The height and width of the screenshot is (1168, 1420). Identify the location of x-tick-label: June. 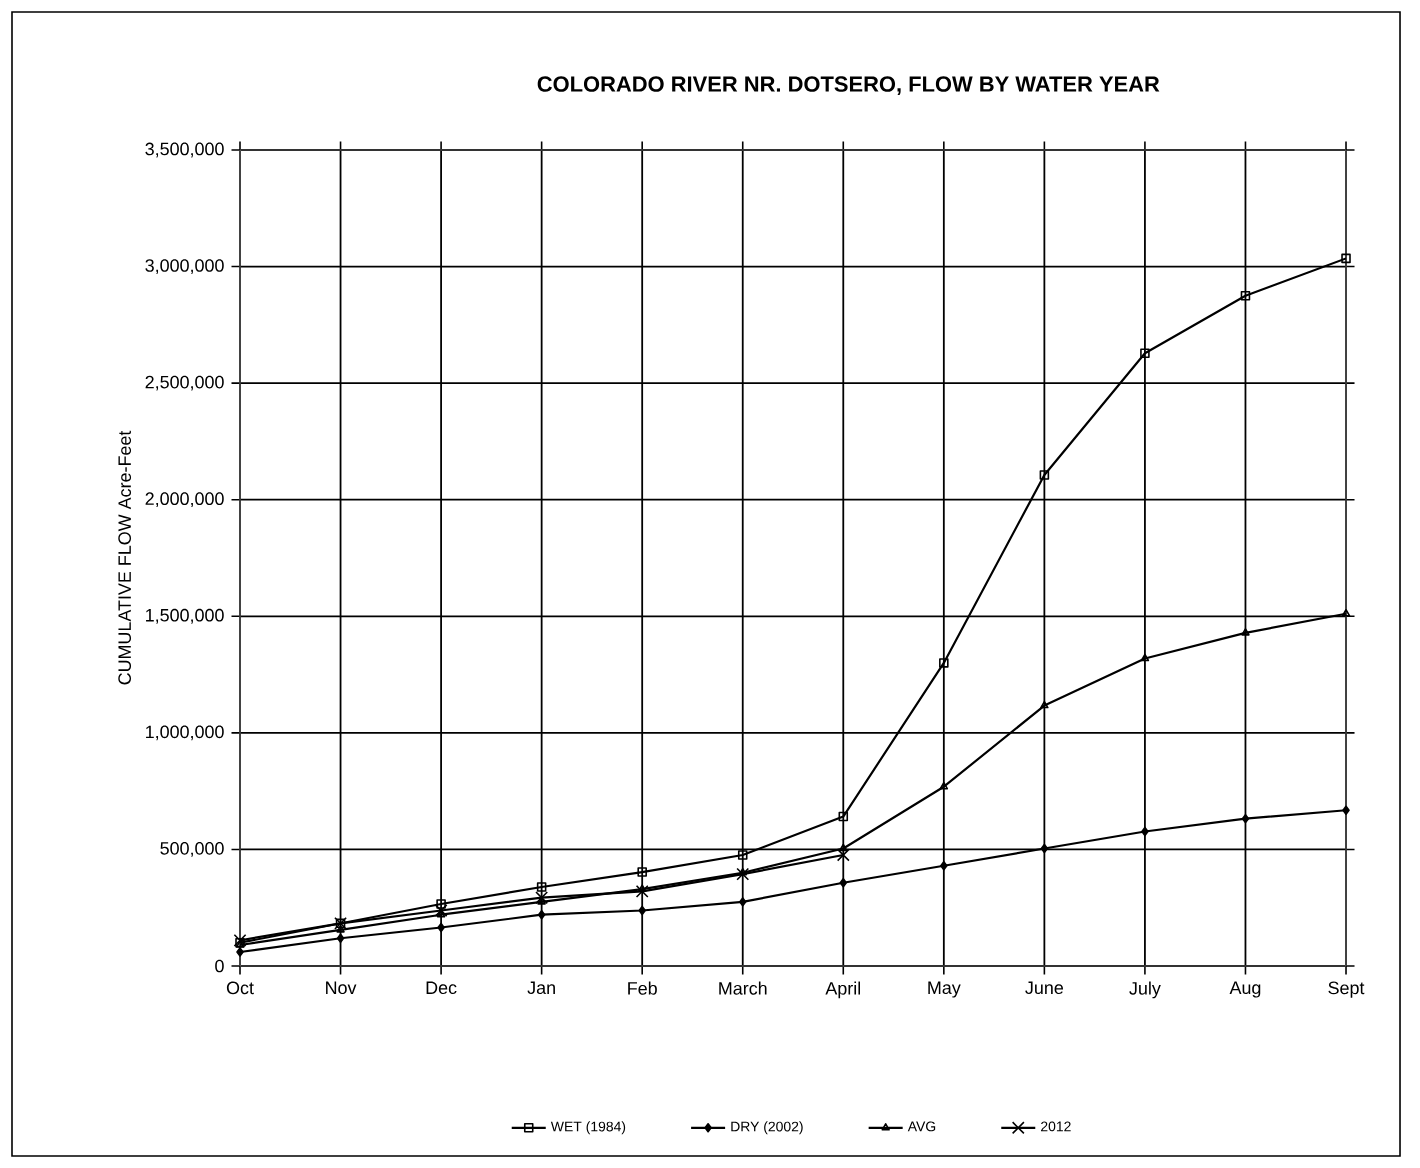
(1044, 988).